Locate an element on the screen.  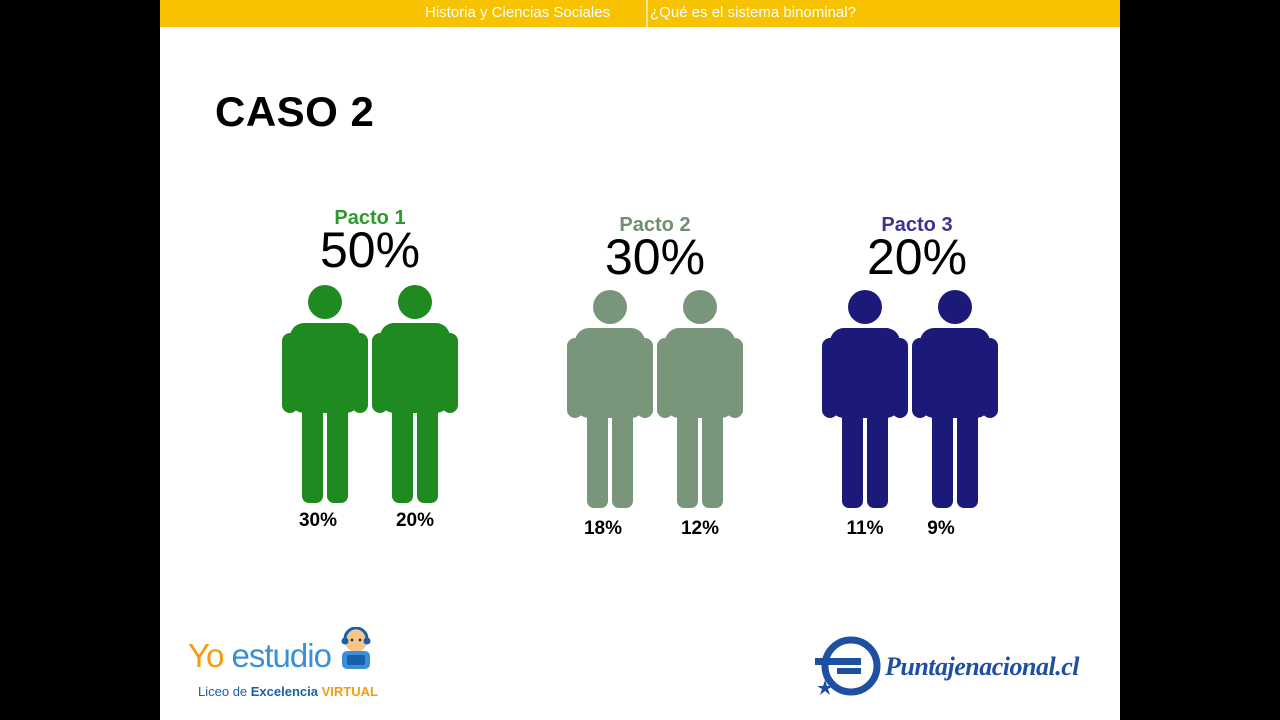
yo-estudio-tagline: Liceo de Excelencia VIRTUAL is located at coordinates (288, 691).